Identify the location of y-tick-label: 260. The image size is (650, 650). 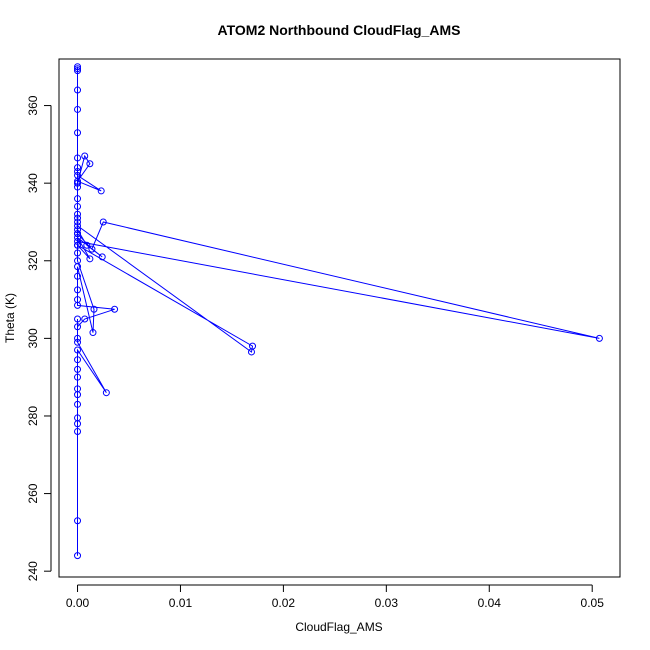
(33, 493).